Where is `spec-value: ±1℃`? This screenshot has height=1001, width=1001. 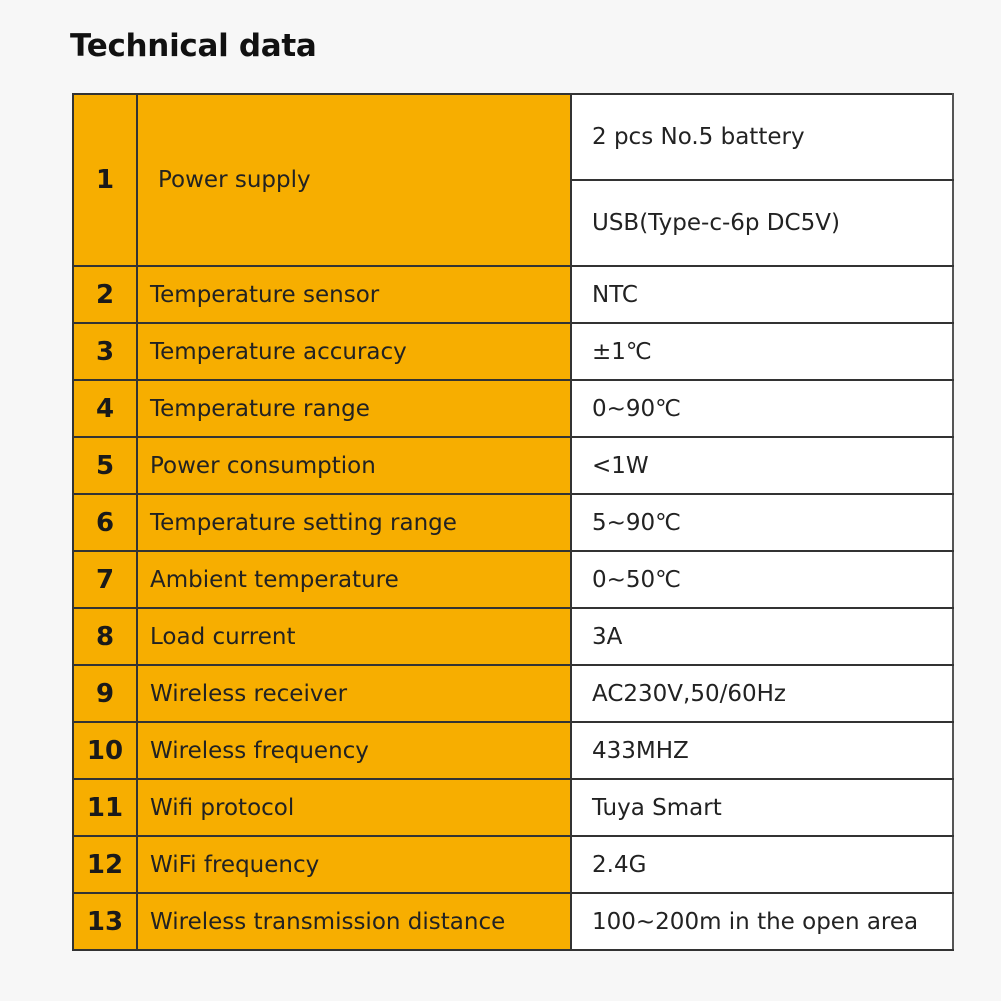 spec-value: ±1℃ is located at coordinates (762, 351).